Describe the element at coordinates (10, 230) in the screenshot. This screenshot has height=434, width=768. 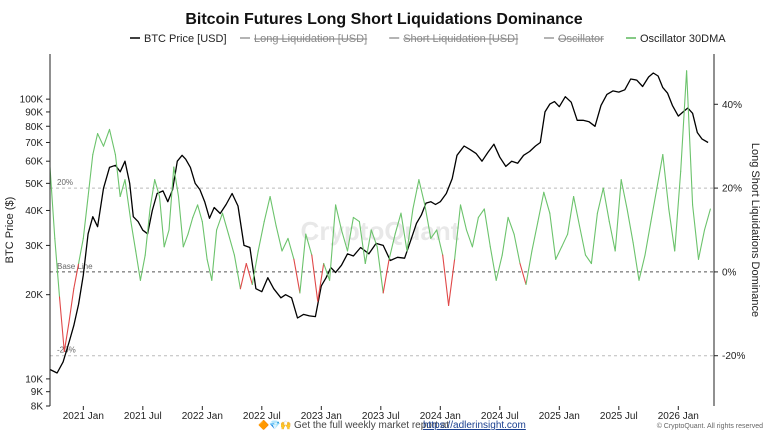
I see `y-axis-left-label: BTC Price ($)` at that location.